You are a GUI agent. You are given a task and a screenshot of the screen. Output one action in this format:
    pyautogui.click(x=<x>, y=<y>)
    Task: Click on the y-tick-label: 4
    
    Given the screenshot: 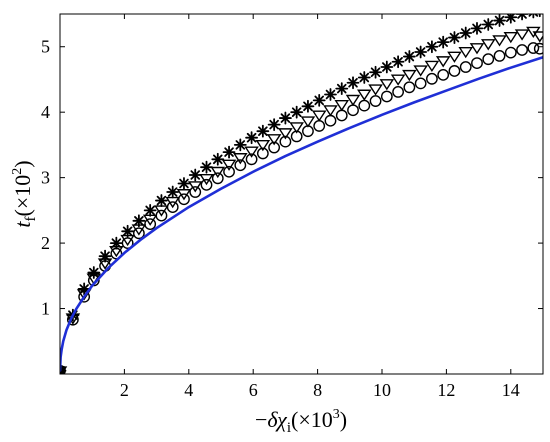 What is the action you would take?
    pyautogui.click(x=45, y=112)
    